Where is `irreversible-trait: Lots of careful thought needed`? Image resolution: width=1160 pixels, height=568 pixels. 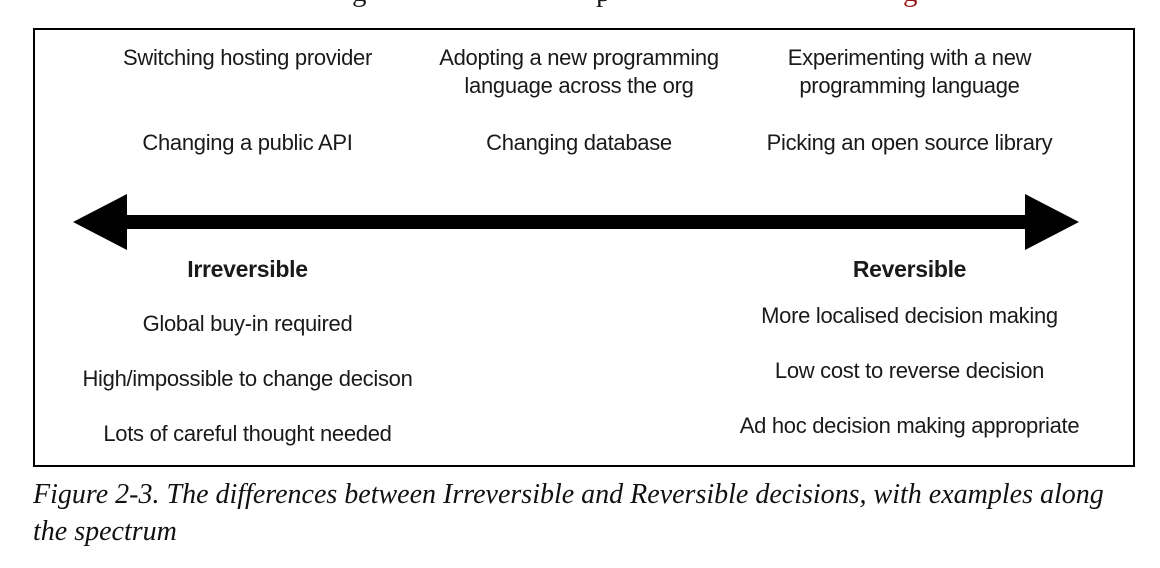 irreversible-trait: Lots of careful thought needed is located at coordinates (247, 433).